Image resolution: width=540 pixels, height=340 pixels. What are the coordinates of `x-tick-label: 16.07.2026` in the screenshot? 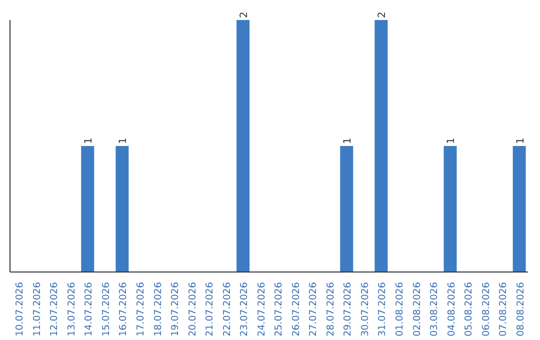 It's located at (124, 309).